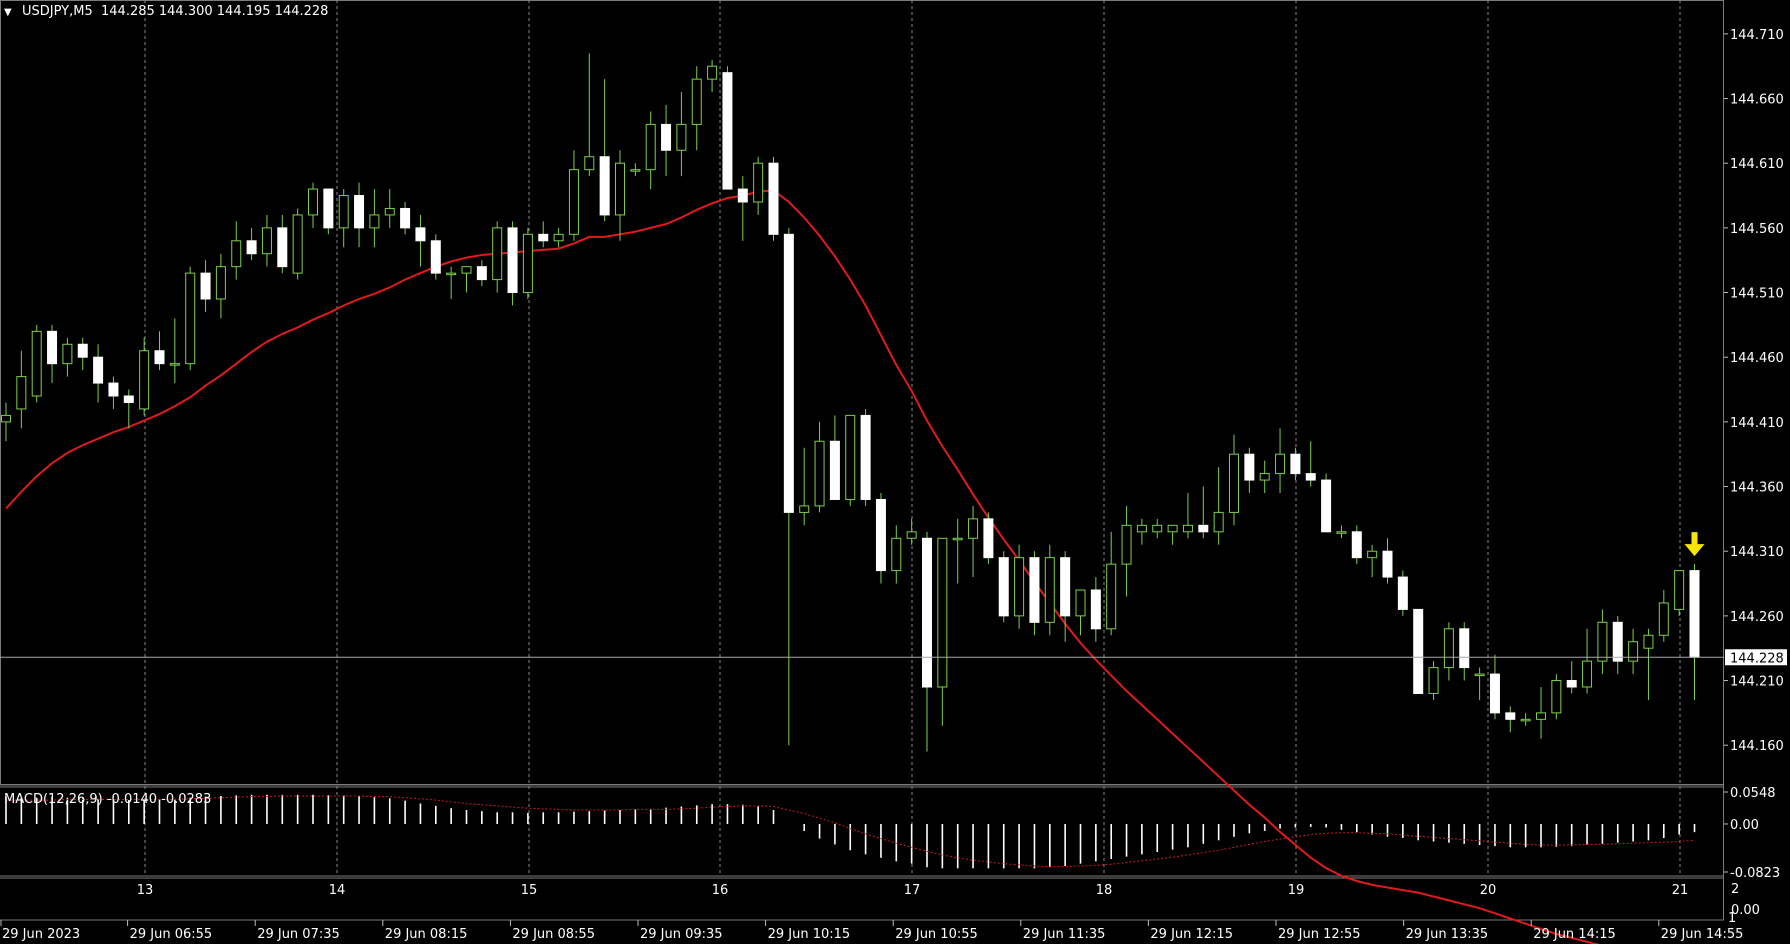 This screenshot has height=944, width=1790. Describe the element at coordinates (720, 890) in the screenshot. I see `day-tick-label: 16` at that location.